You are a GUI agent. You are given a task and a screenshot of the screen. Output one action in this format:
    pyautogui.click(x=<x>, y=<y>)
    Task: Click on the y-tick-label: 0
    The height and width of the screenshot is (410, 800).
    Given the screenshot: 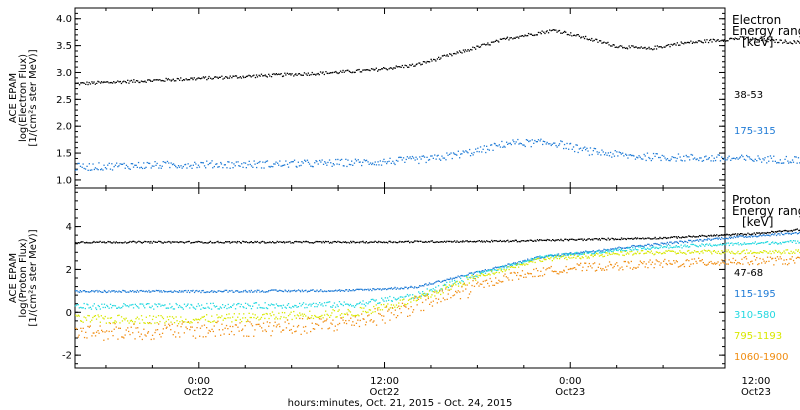 What is the action you would take?
    pyautogui.click(x=69, y=313)
    